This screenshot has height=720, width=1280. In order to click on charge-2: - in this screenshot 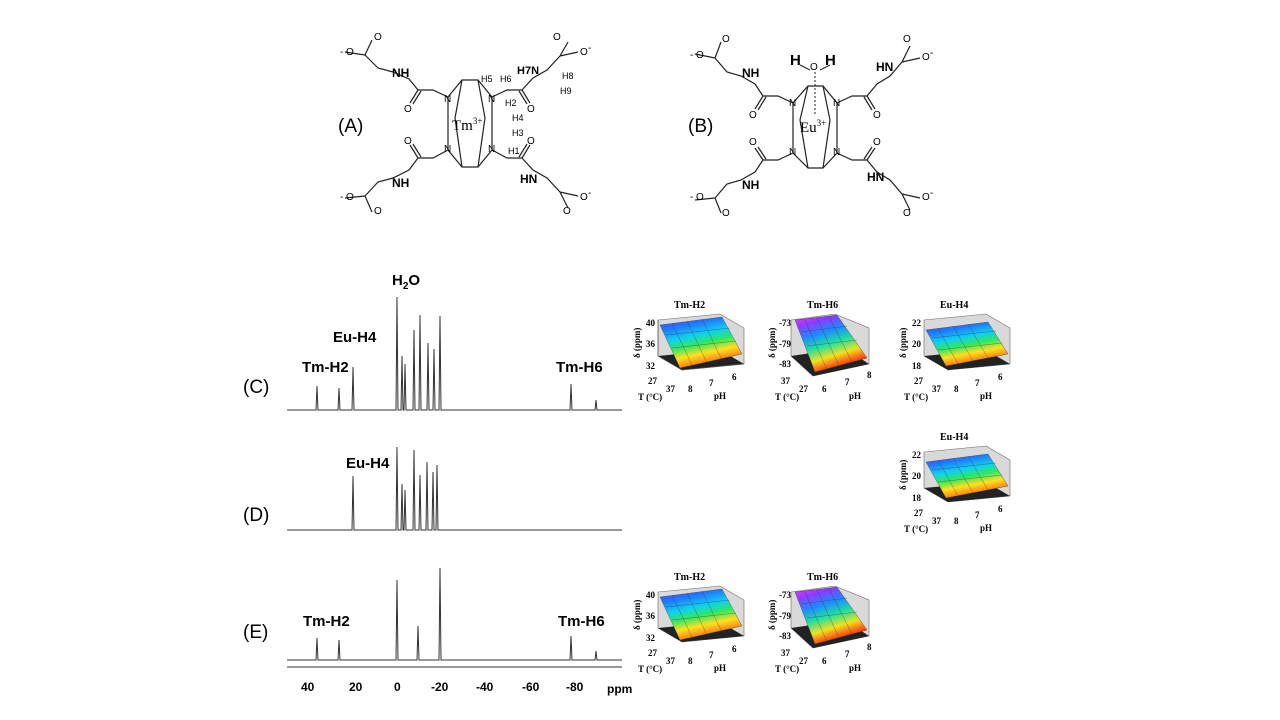, I will do `click(342, 197)`.